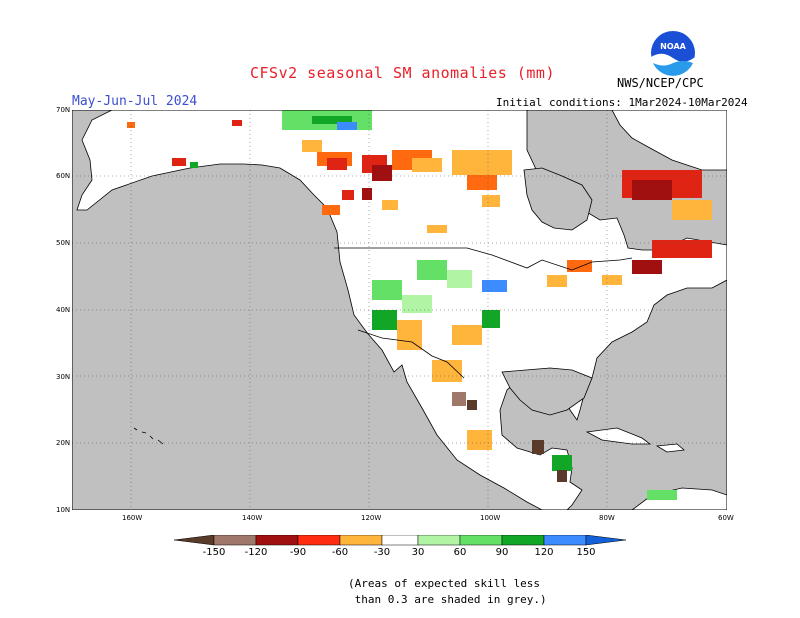 The image size is (800, 618). Describe the element at coordinates (483, 259) in the screenshot. I see `us-canada-border` at that location.